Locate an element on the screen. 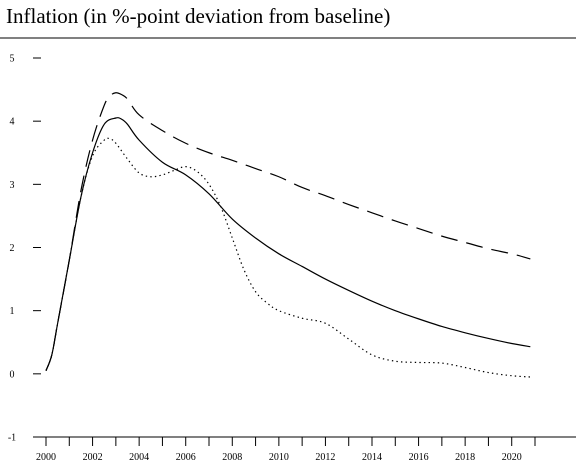  y-tick-label: 1 is located at coordinates (12, 311).